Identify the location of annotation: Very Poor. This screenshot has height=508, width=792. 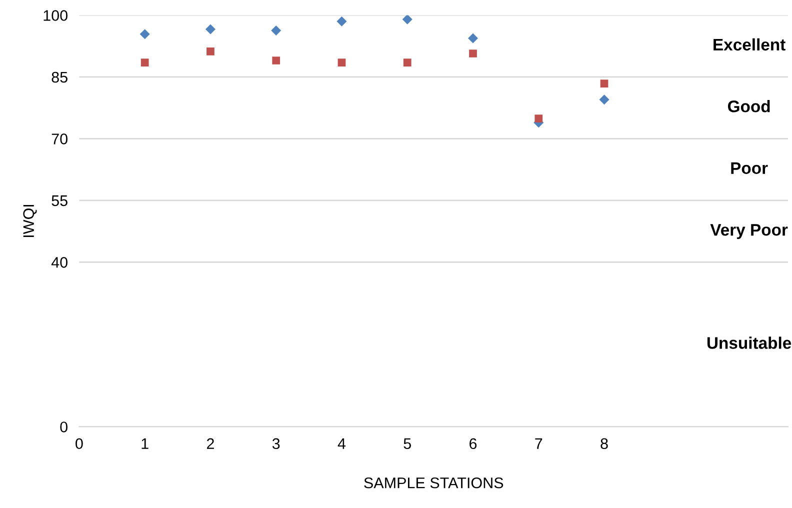
(749, 232).